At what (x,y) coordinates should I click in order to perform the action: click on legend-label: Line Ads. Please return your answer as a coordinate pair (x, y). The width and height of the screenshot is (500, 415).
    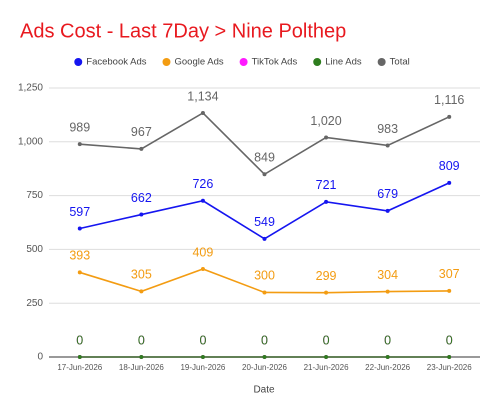
    Looking at the image, I should click on (343, 62).